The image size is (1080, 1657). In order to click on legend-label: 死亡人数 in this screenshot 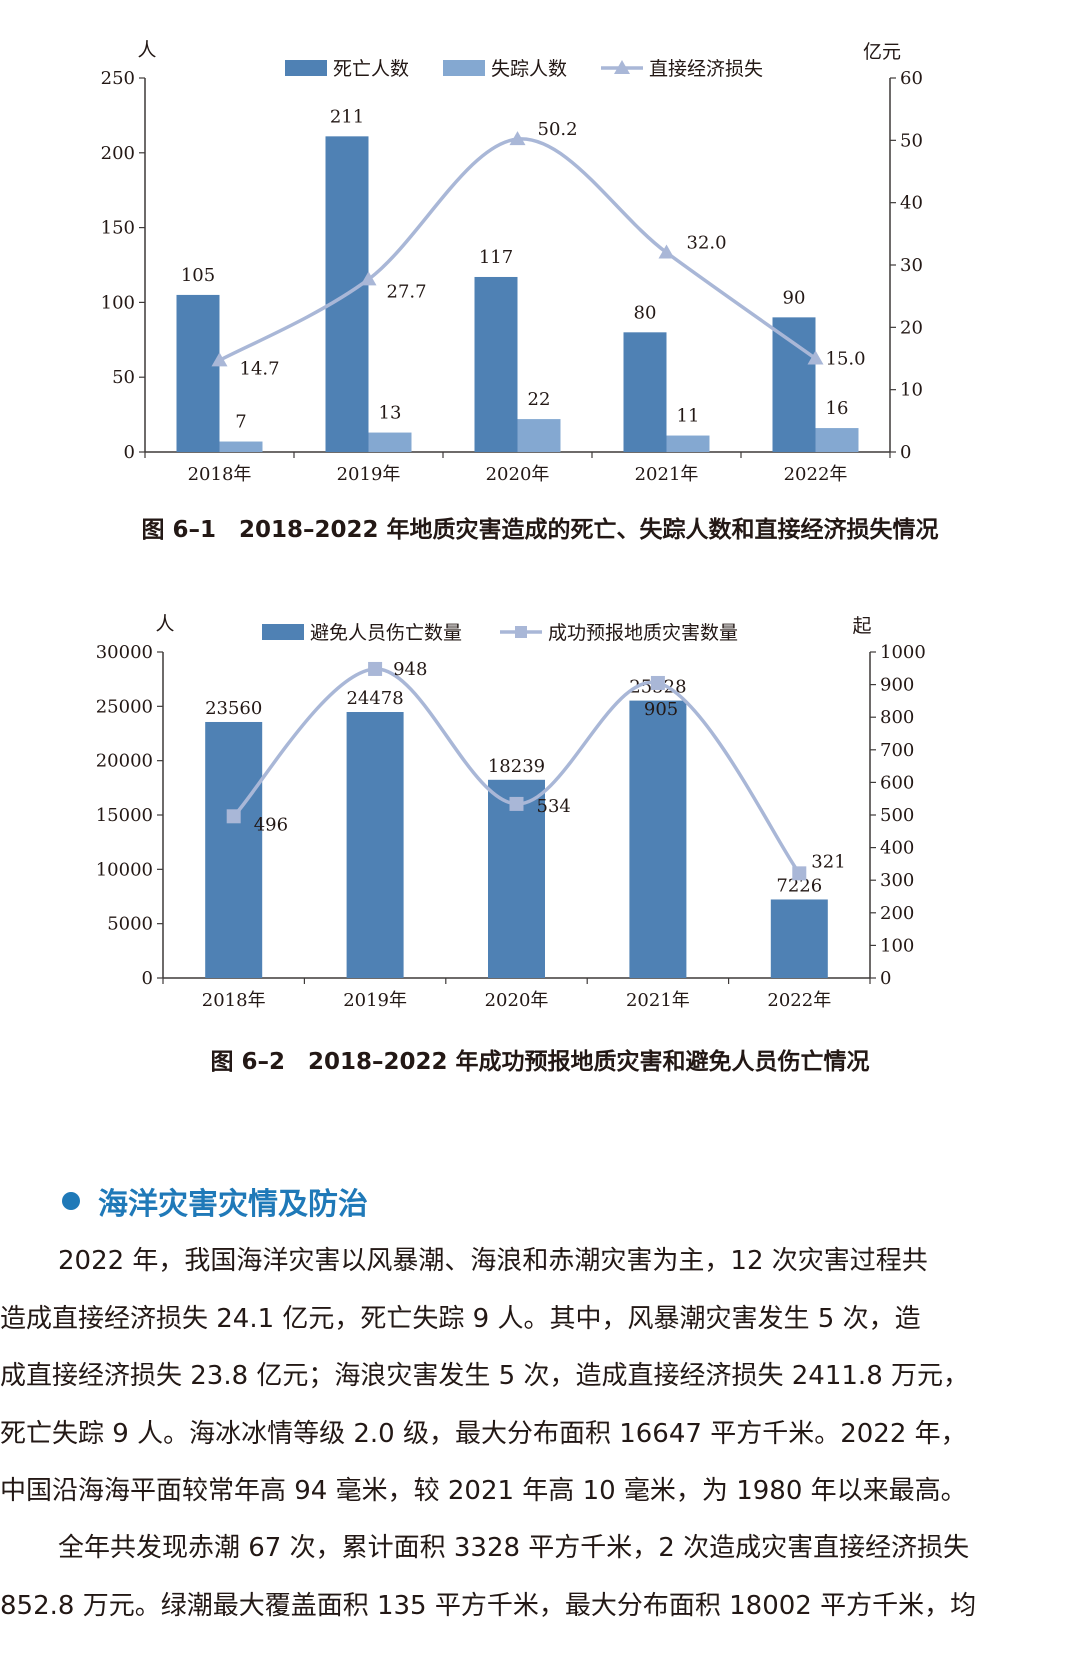, I will do `click(371, 69)`.